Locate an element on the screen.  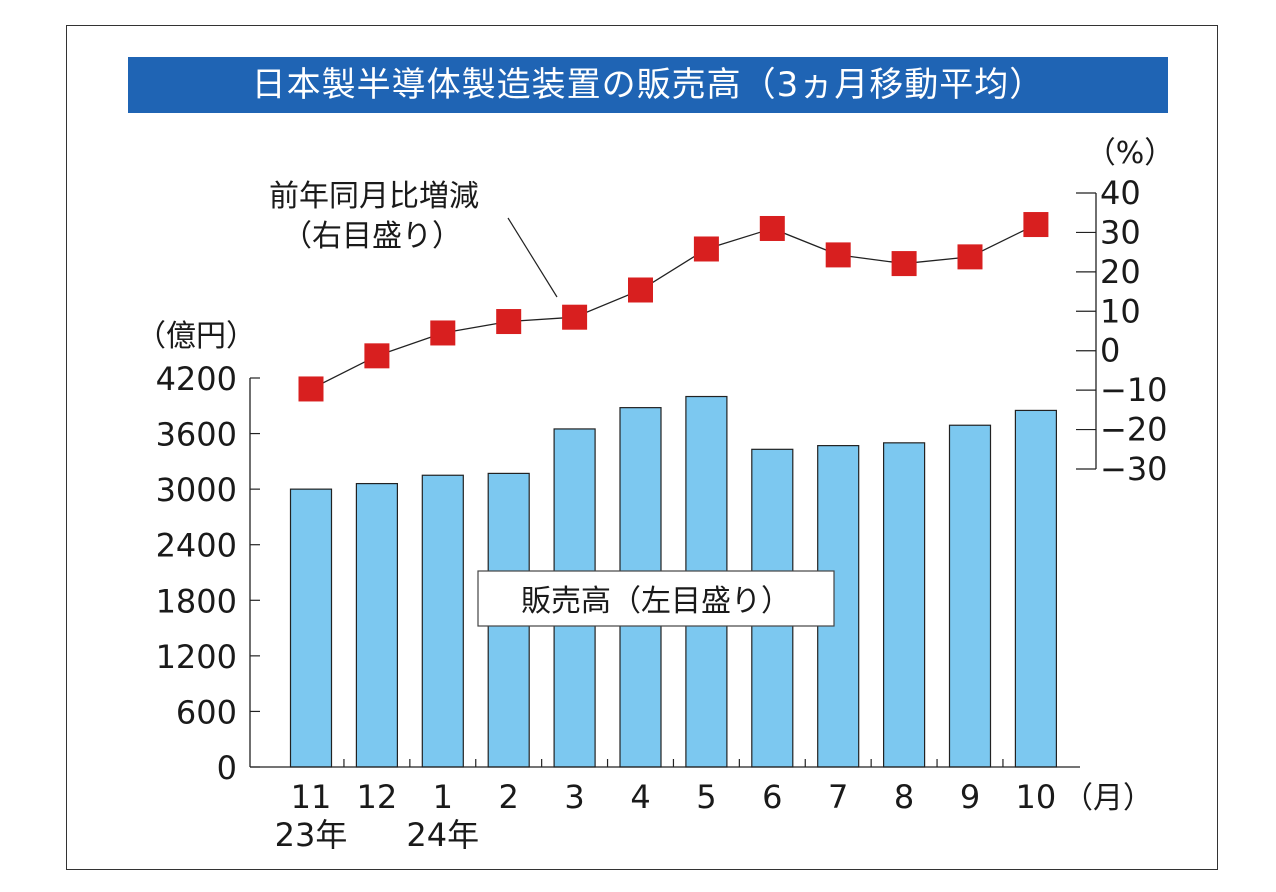
x-tick-label: 8 is located at coordinates (904, 797).